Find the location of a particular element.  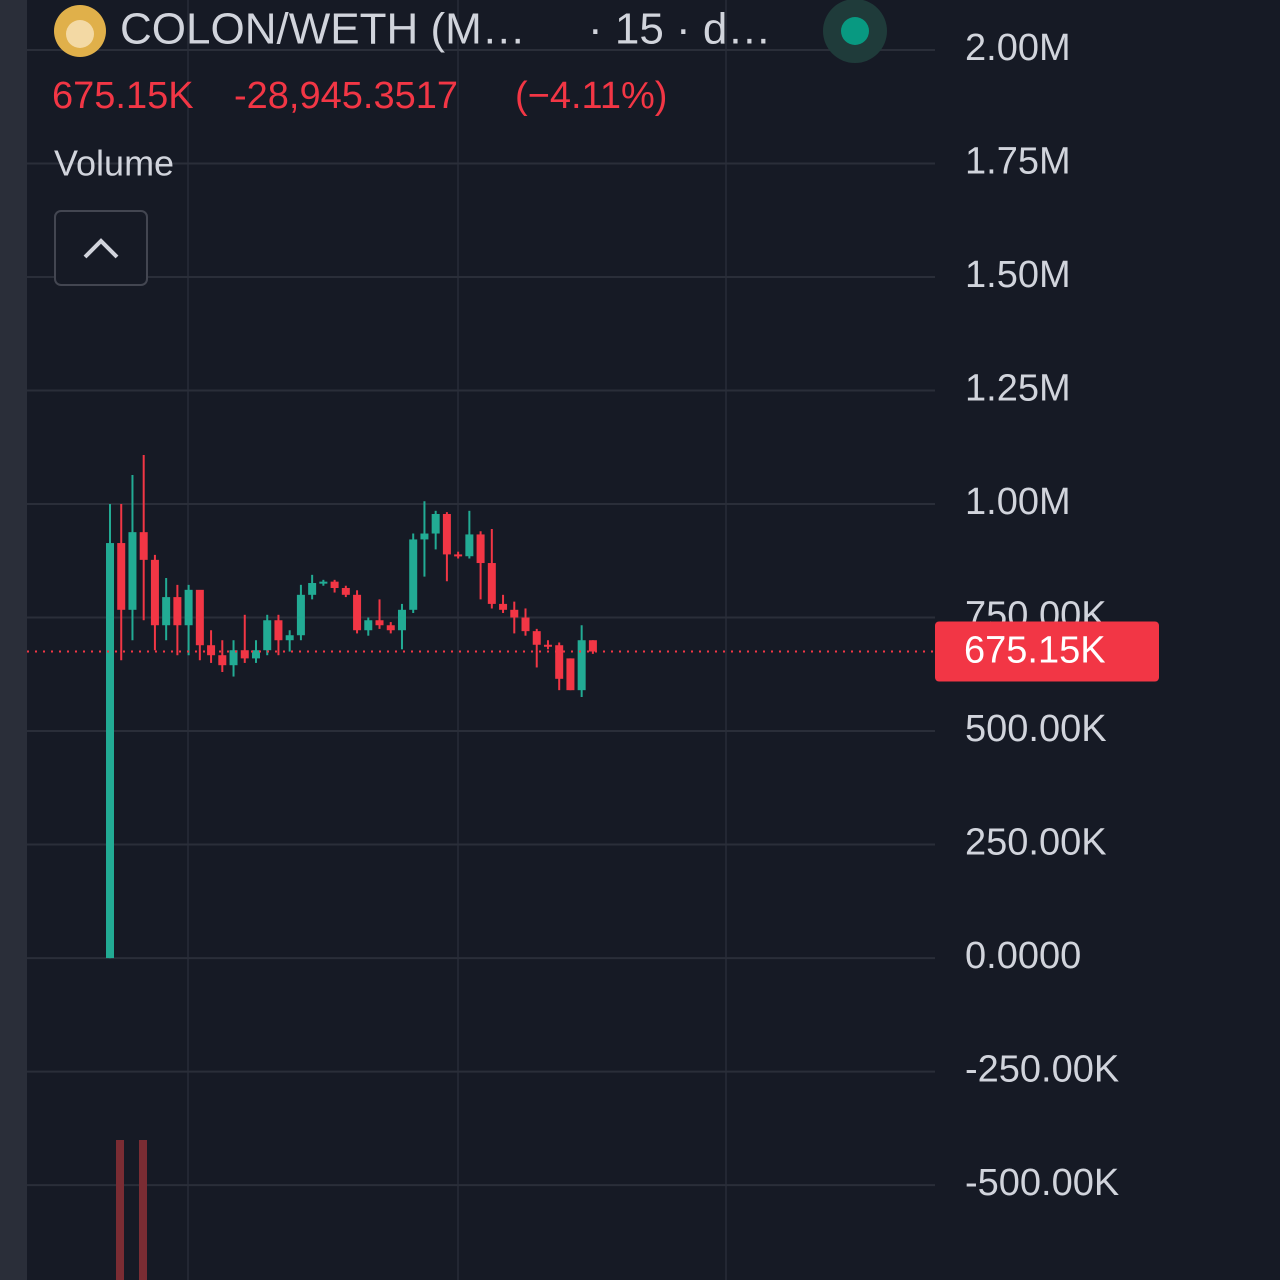

y-tick-label: 1.50M is located at coordinates (1018, 275).